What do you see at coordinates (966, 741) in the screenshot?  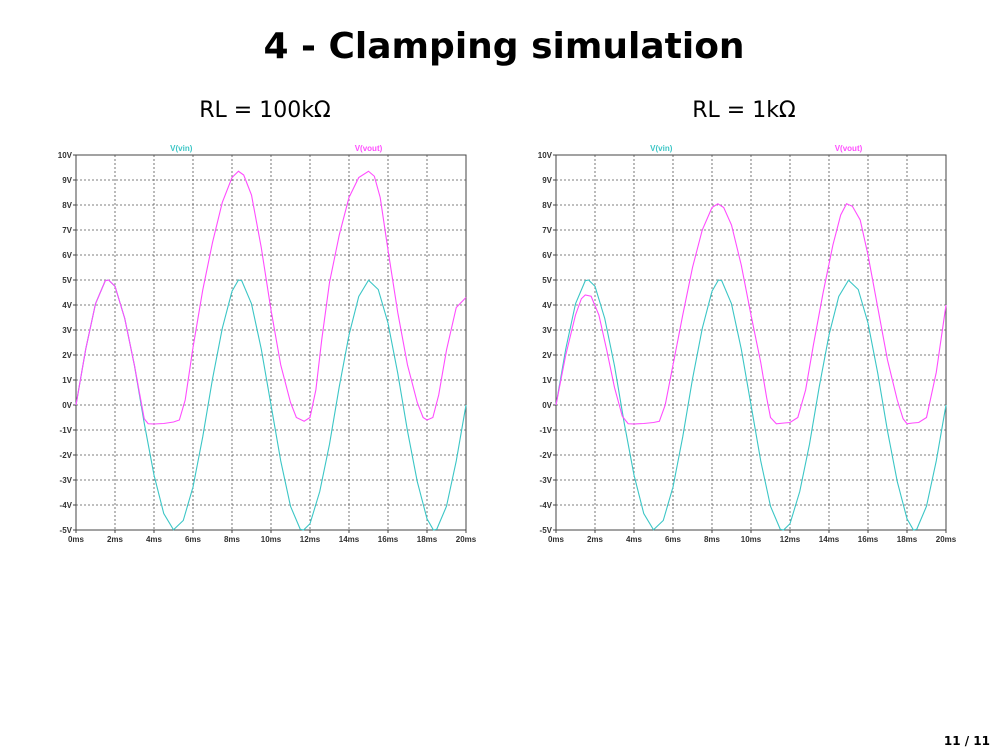 I see `page-number: 11 / 11` at bounding box center [966, 741].